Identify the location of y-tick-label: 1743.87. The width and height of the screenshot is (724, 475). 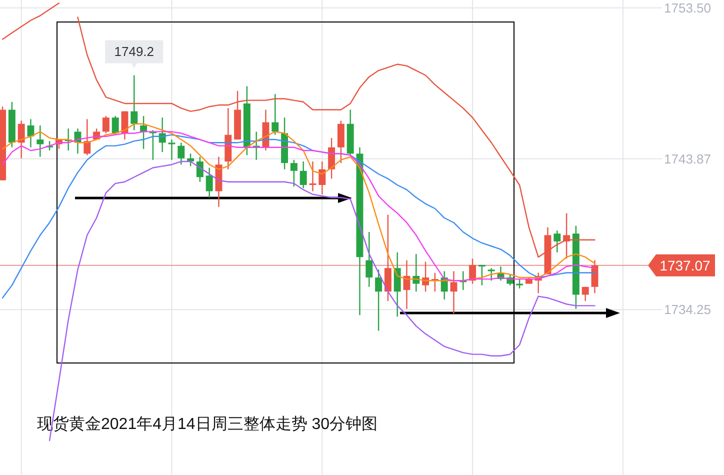
(687, 158).